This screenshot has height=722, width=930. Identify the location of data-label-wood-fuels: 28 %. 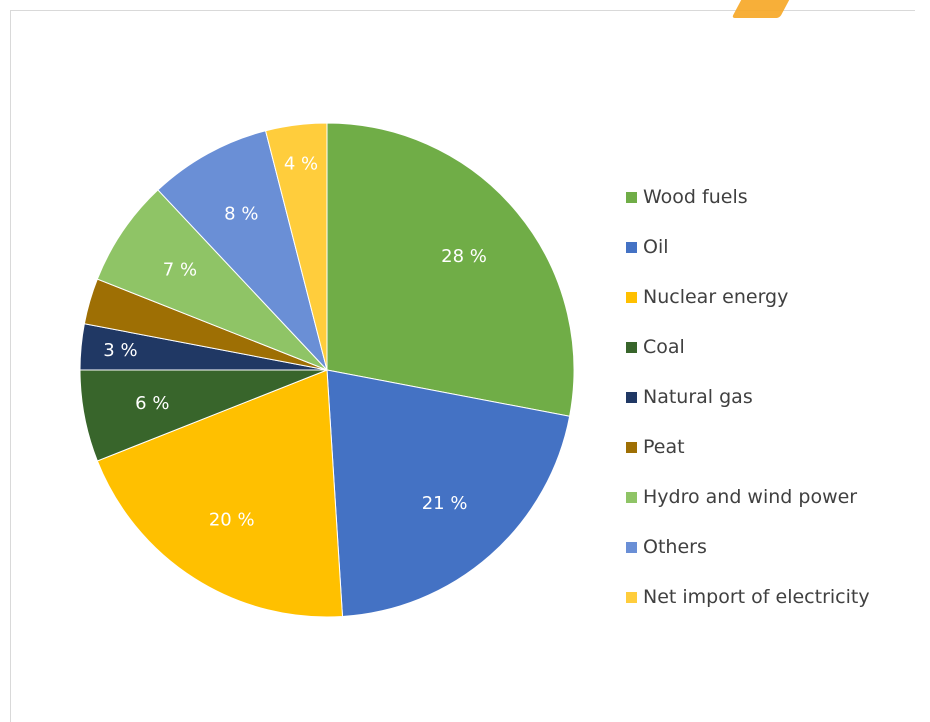
(464, 256).